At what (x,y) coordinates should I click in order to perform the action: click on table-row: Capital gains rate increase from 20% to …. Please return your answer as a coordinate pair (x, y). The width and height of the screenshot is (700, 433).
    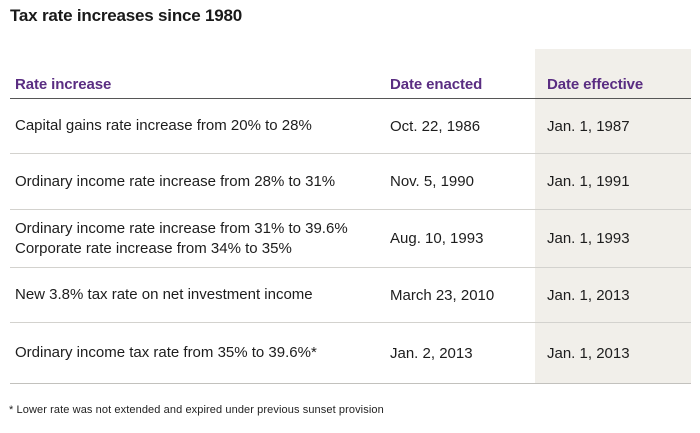
    Looking at the image, I should click on (350, 126).